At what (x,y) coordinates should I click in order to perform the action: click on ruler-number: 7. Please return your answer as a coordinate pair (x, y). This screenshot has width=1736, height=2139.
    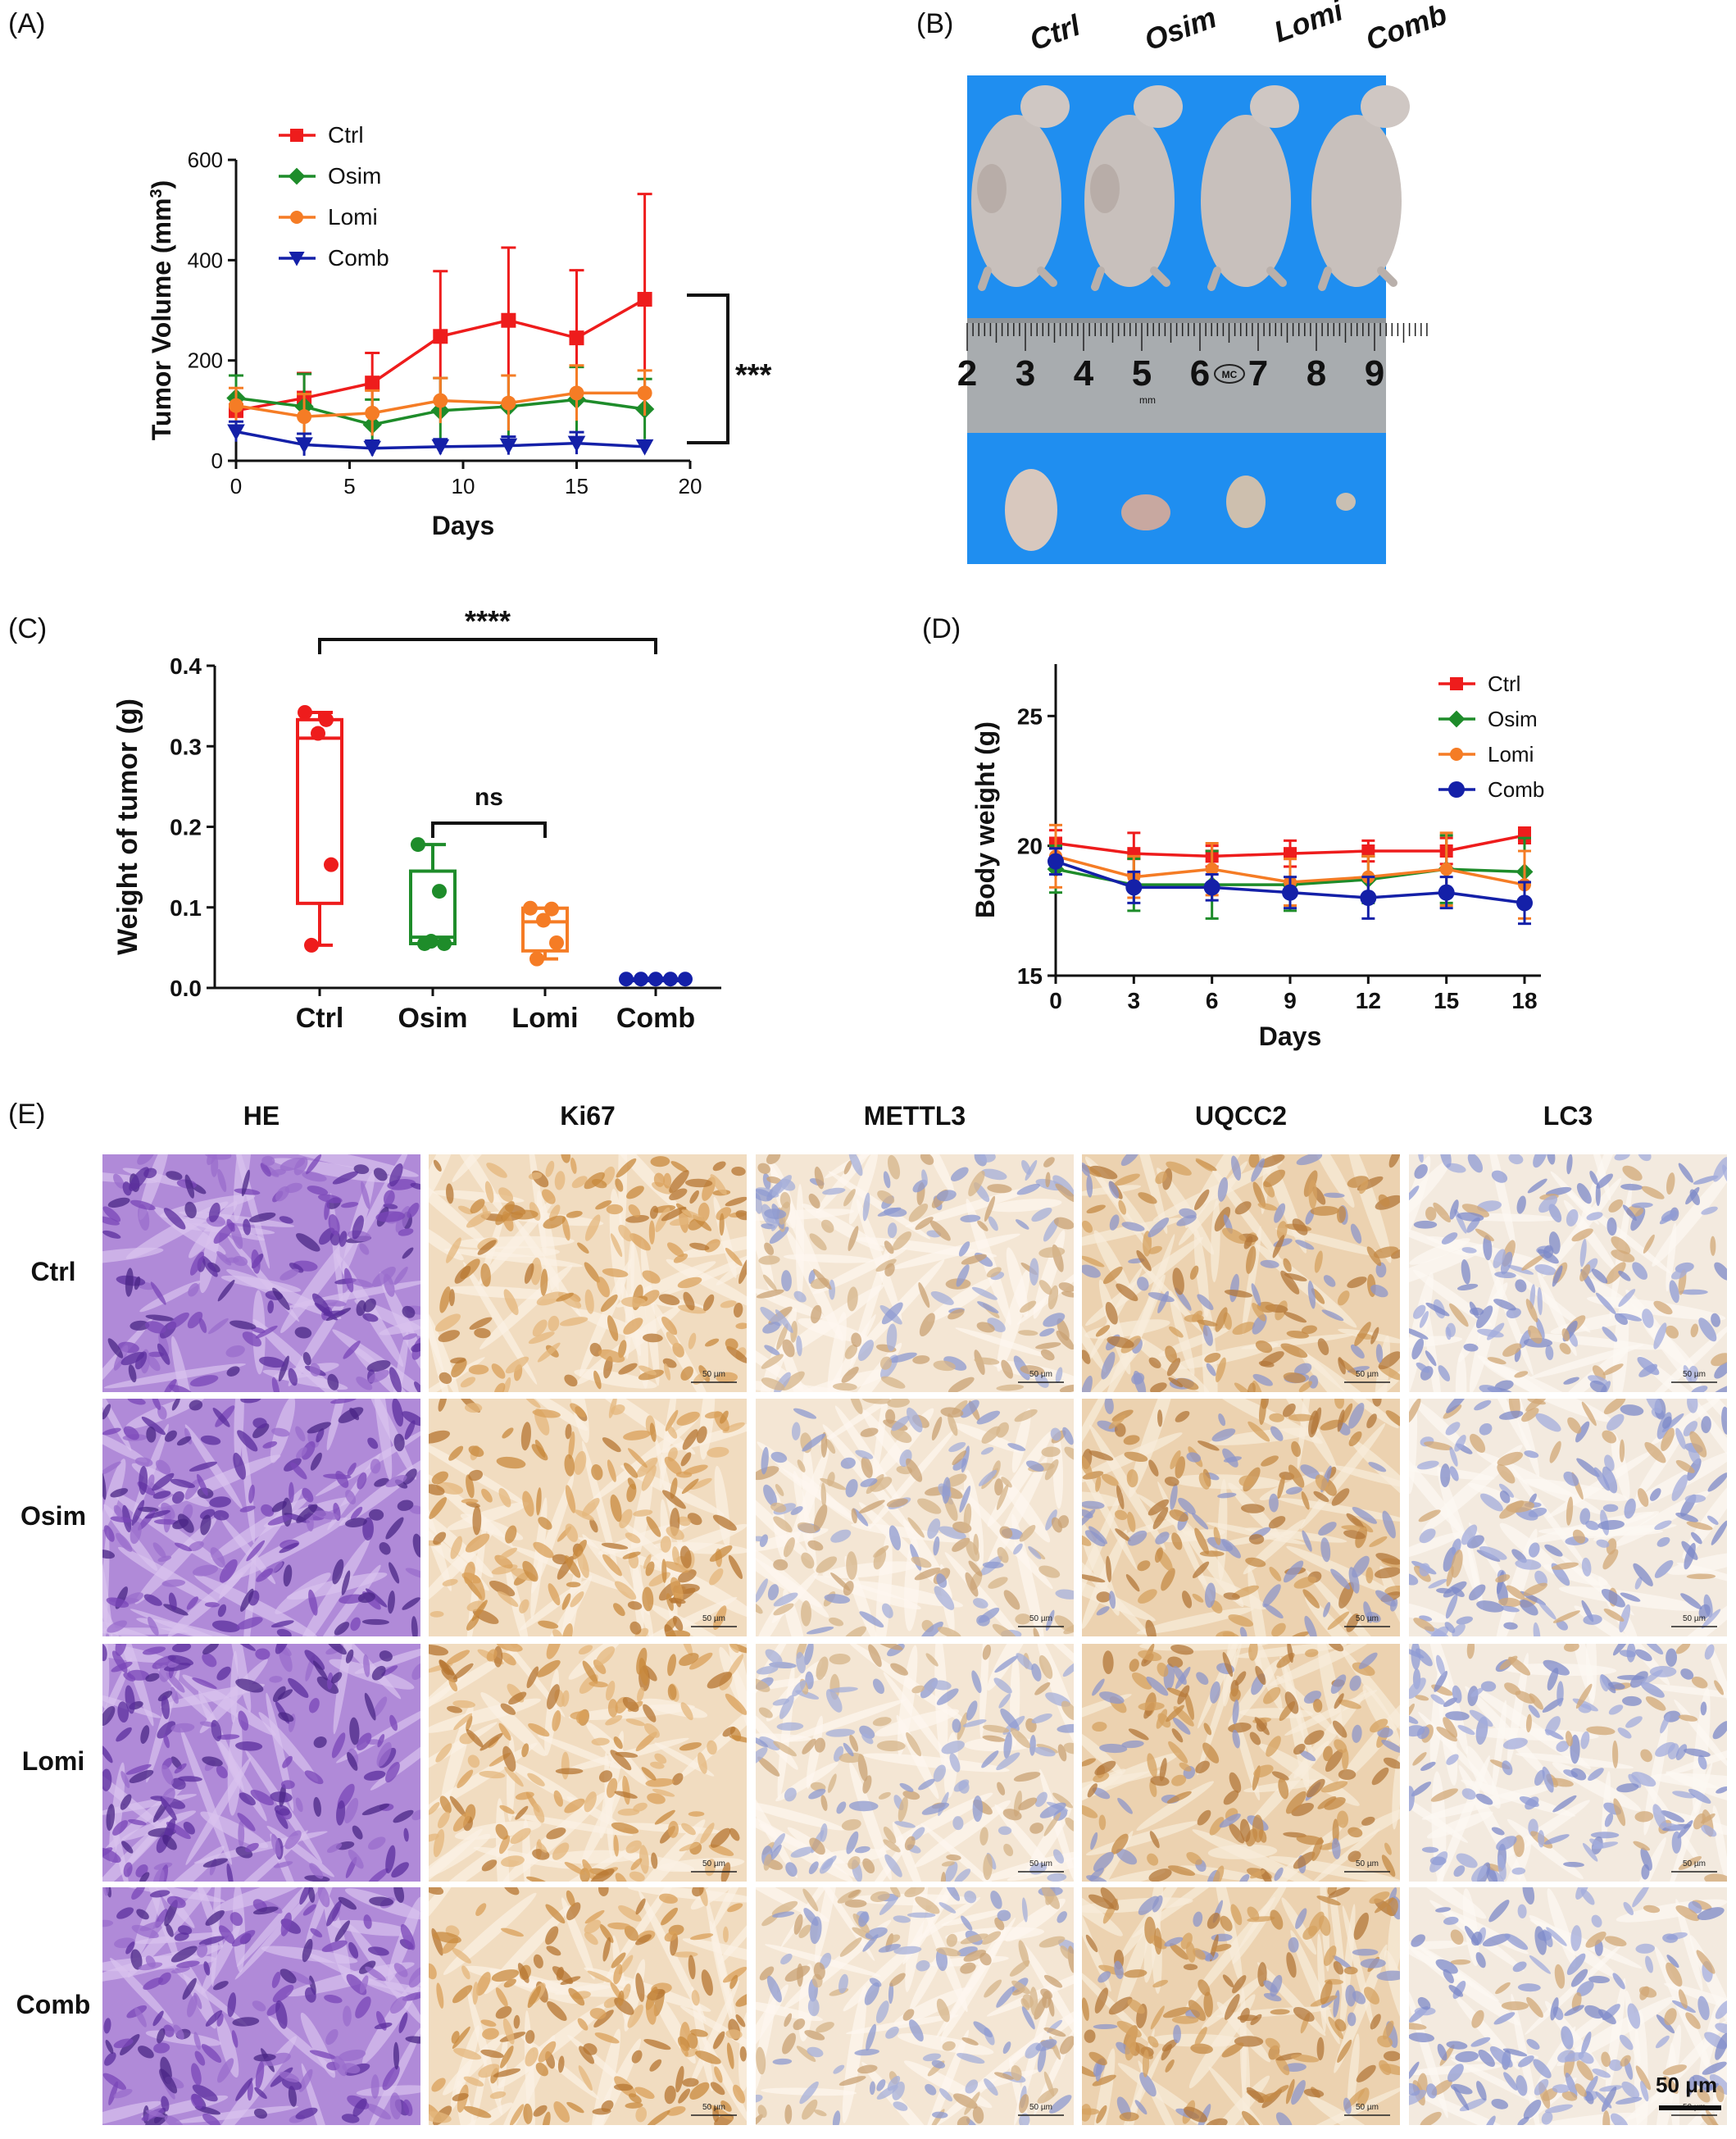
    Looking at the image, I should click on (1258, 373).